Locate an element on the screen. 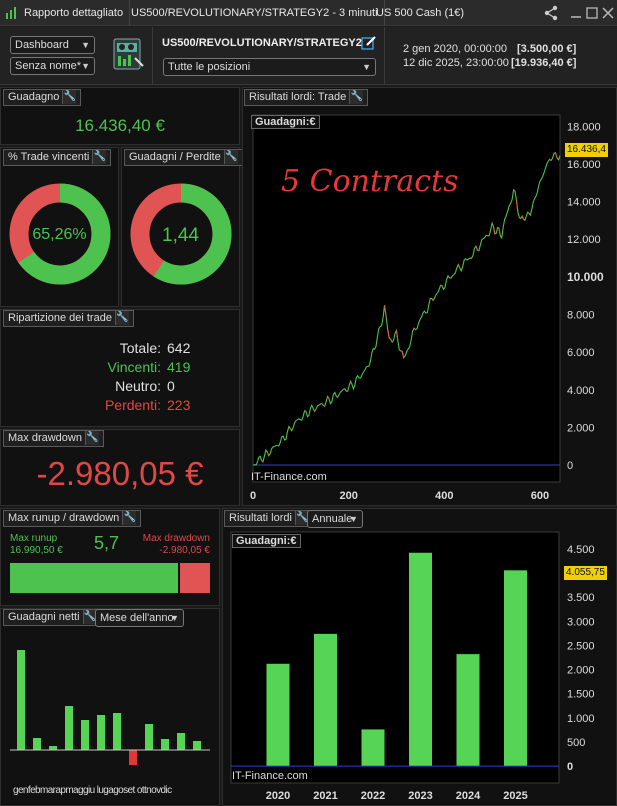 This screenshot has height=806, width=617. edit-icon is located at coordinates (369, 43).